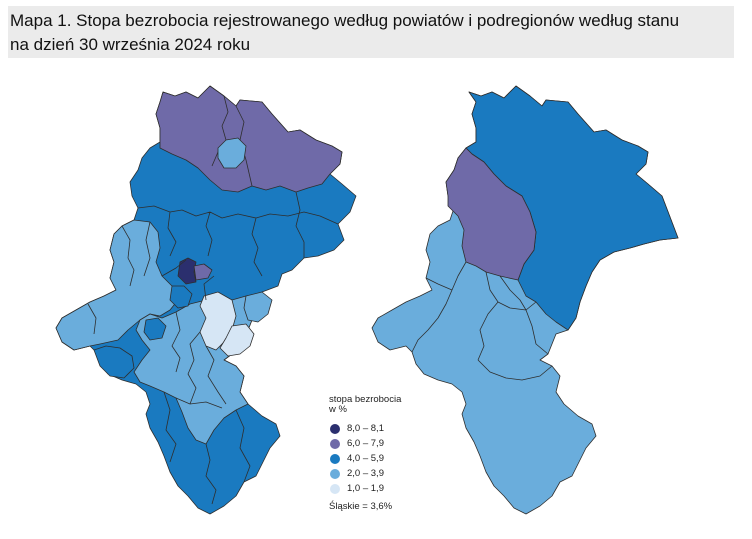 This screenshot has width=752, height=539. Describe the element at coordinates (365, 443) in the screenshot. I see `legend-label: 6,0 – 7,9` at that location.